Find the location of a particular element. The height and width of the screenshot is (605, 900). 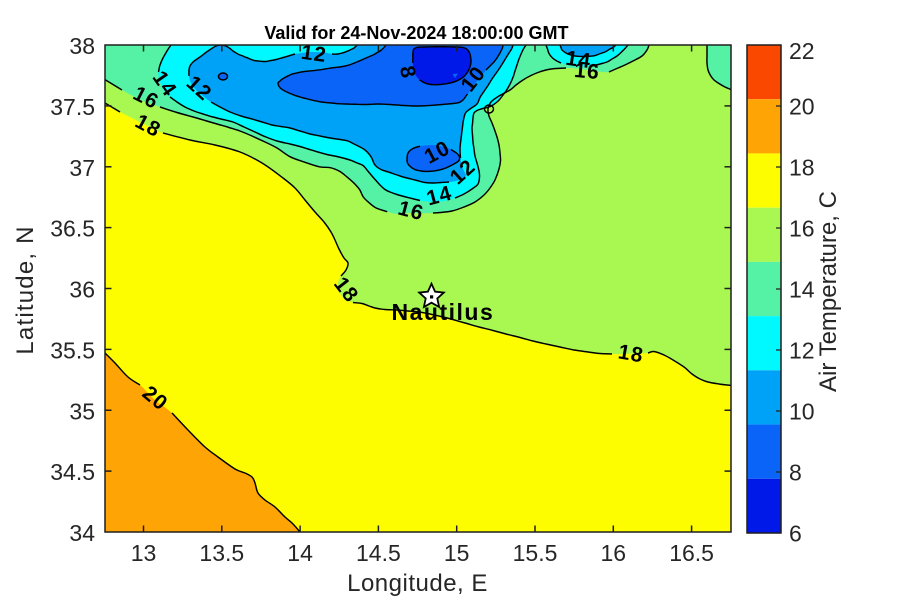

svg-text: 35.5 is located at coordinates (72, 350).